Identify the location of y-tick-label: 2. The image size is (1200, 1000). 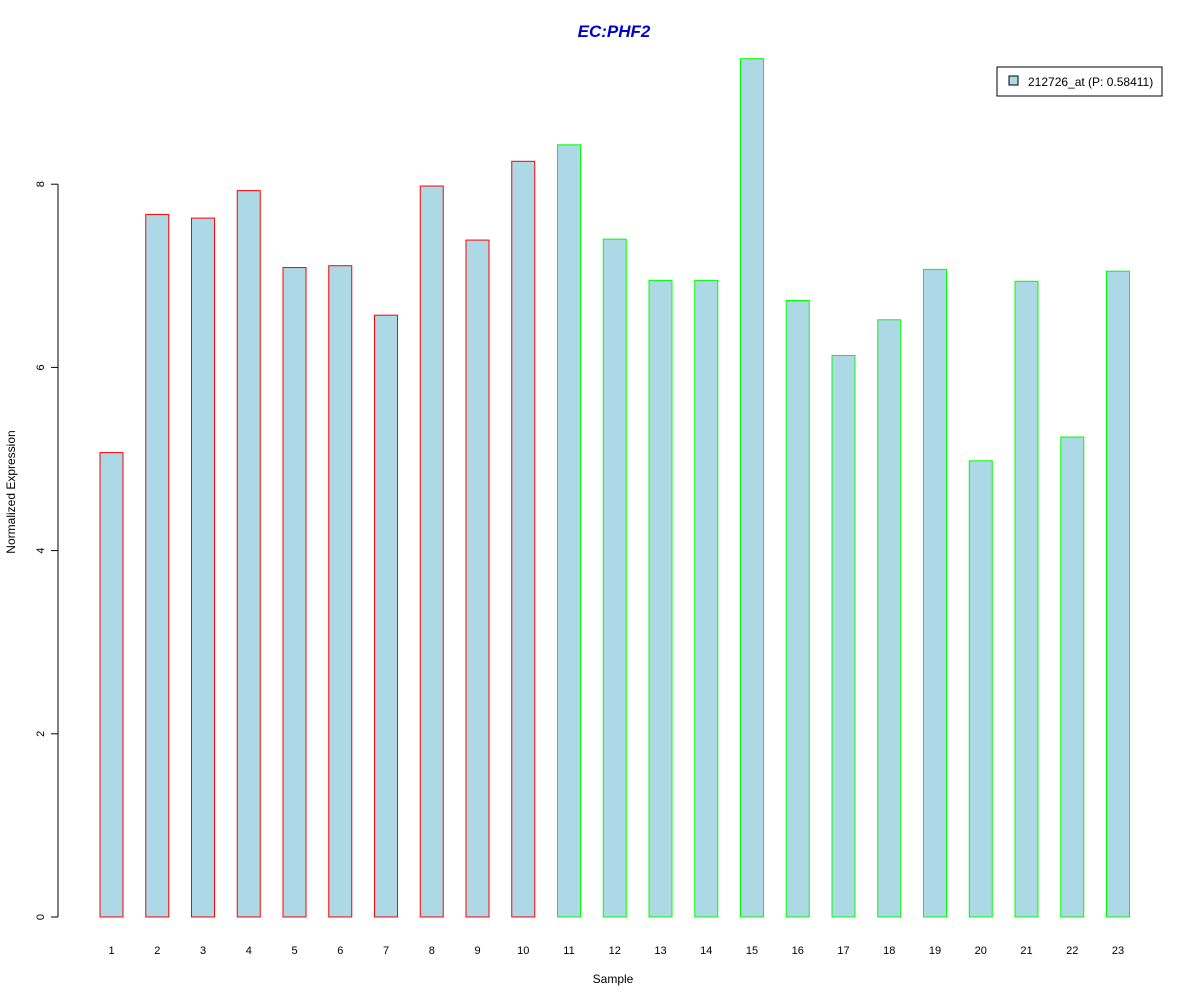
(41, 734).